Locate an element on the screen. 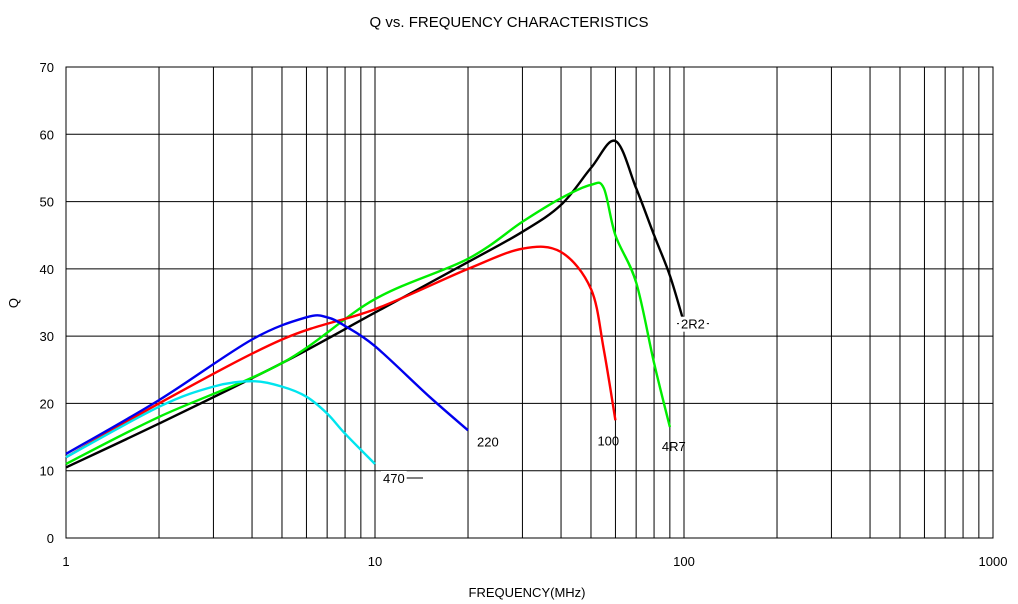 This screenshot has width=1018, height=604. chart-title: Q vs. FREQUENCY CHARACTERISTICS is located at coordinates (509, 22).